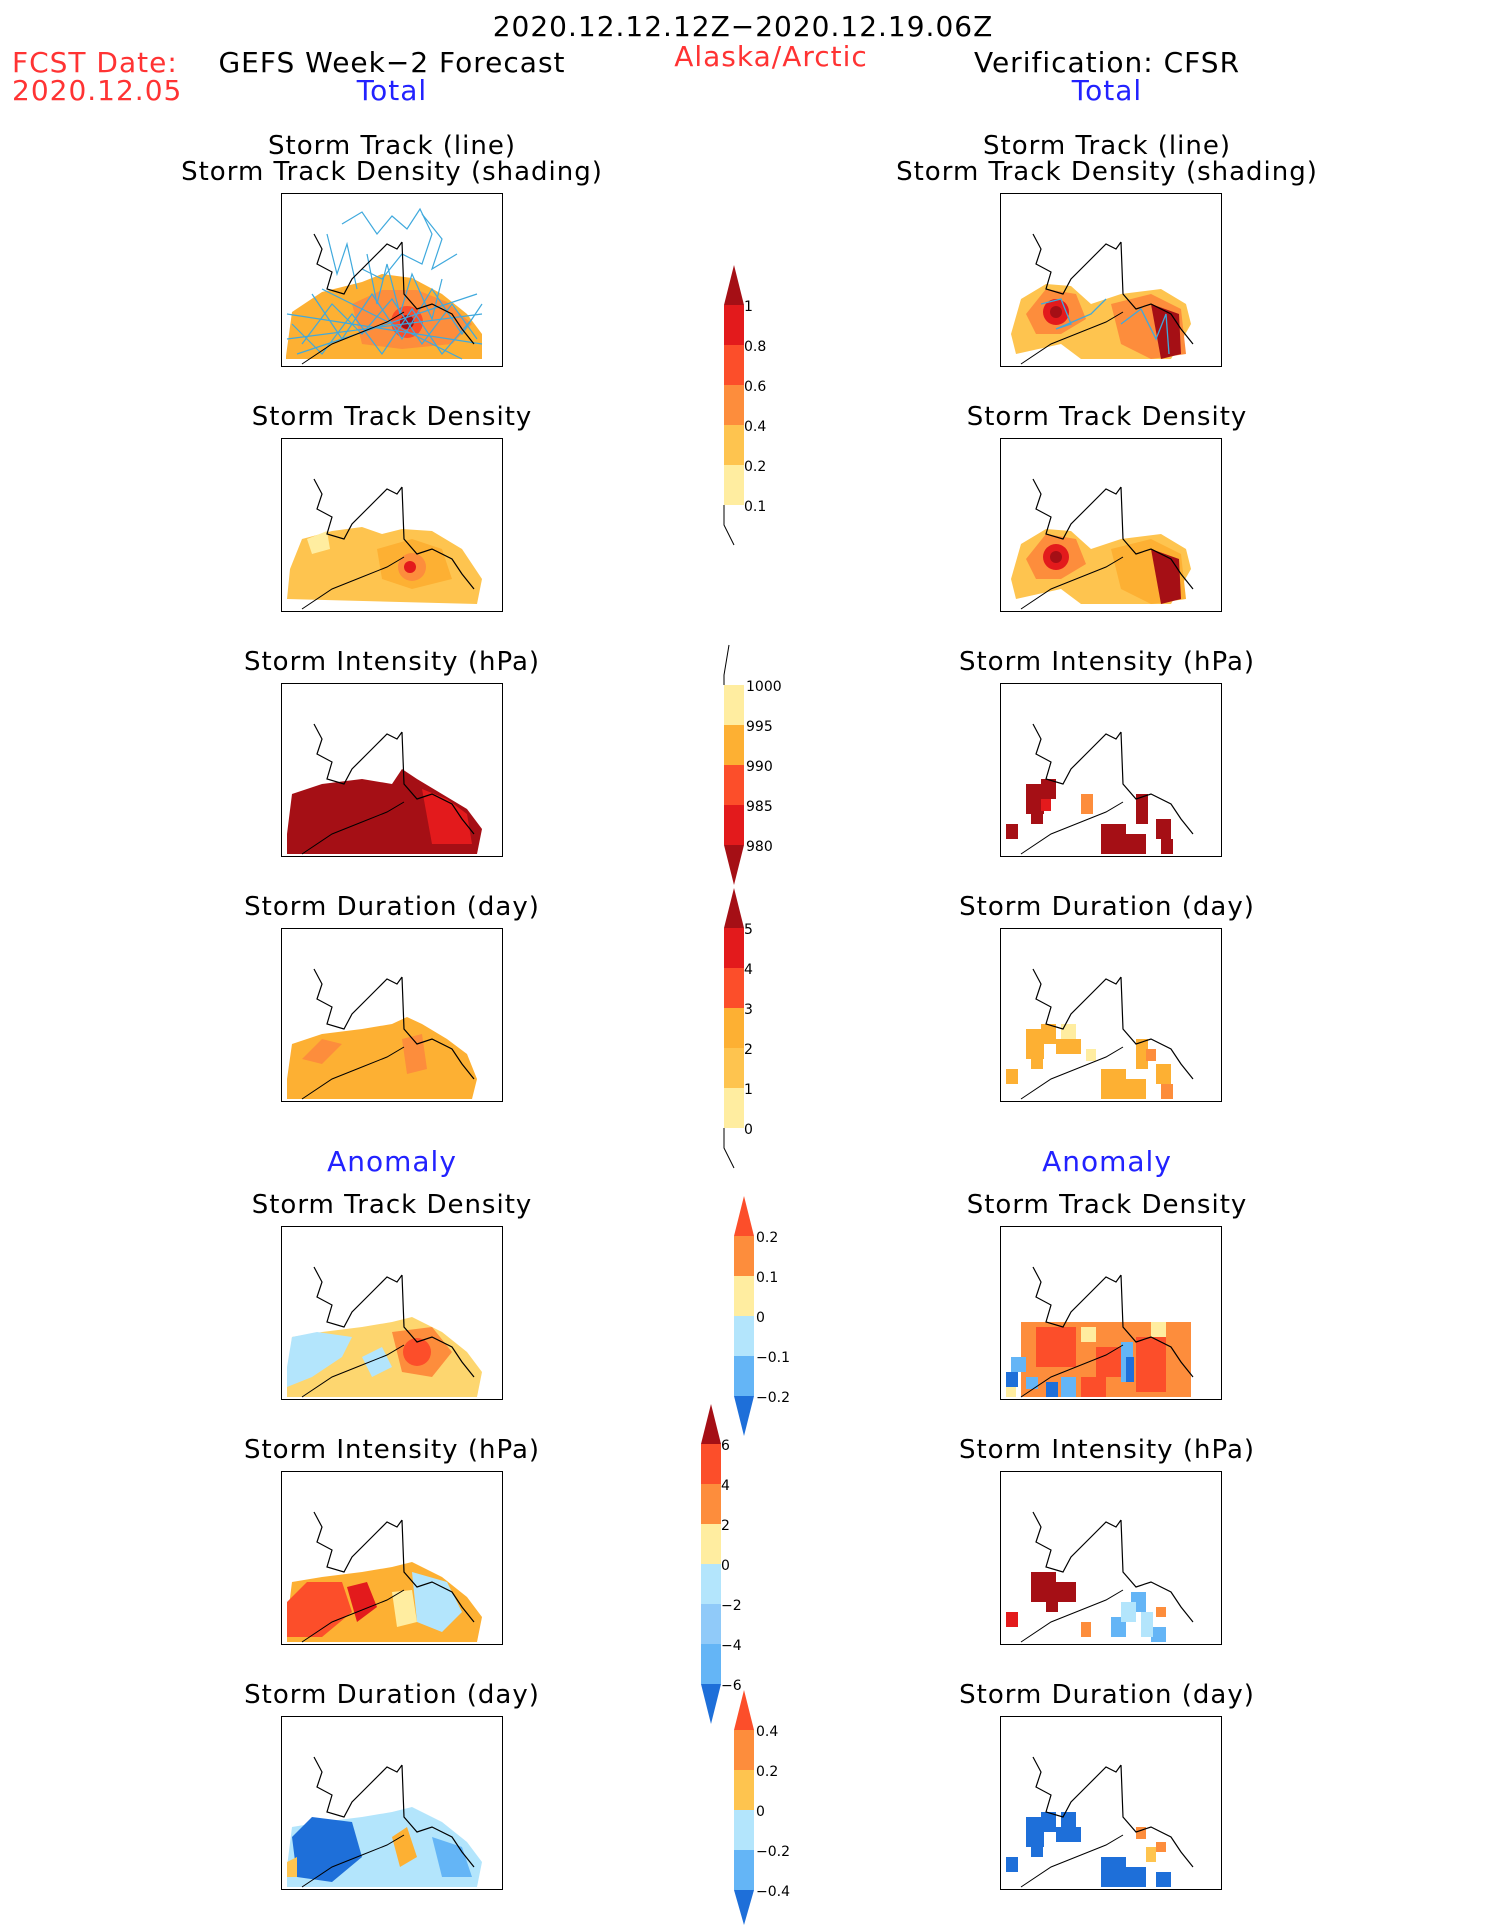 The image size is (1487, 1929). Describe the element at coordinates (748, 1130) in the screenshot. I see `cbar-duration-label: 0` at that location.